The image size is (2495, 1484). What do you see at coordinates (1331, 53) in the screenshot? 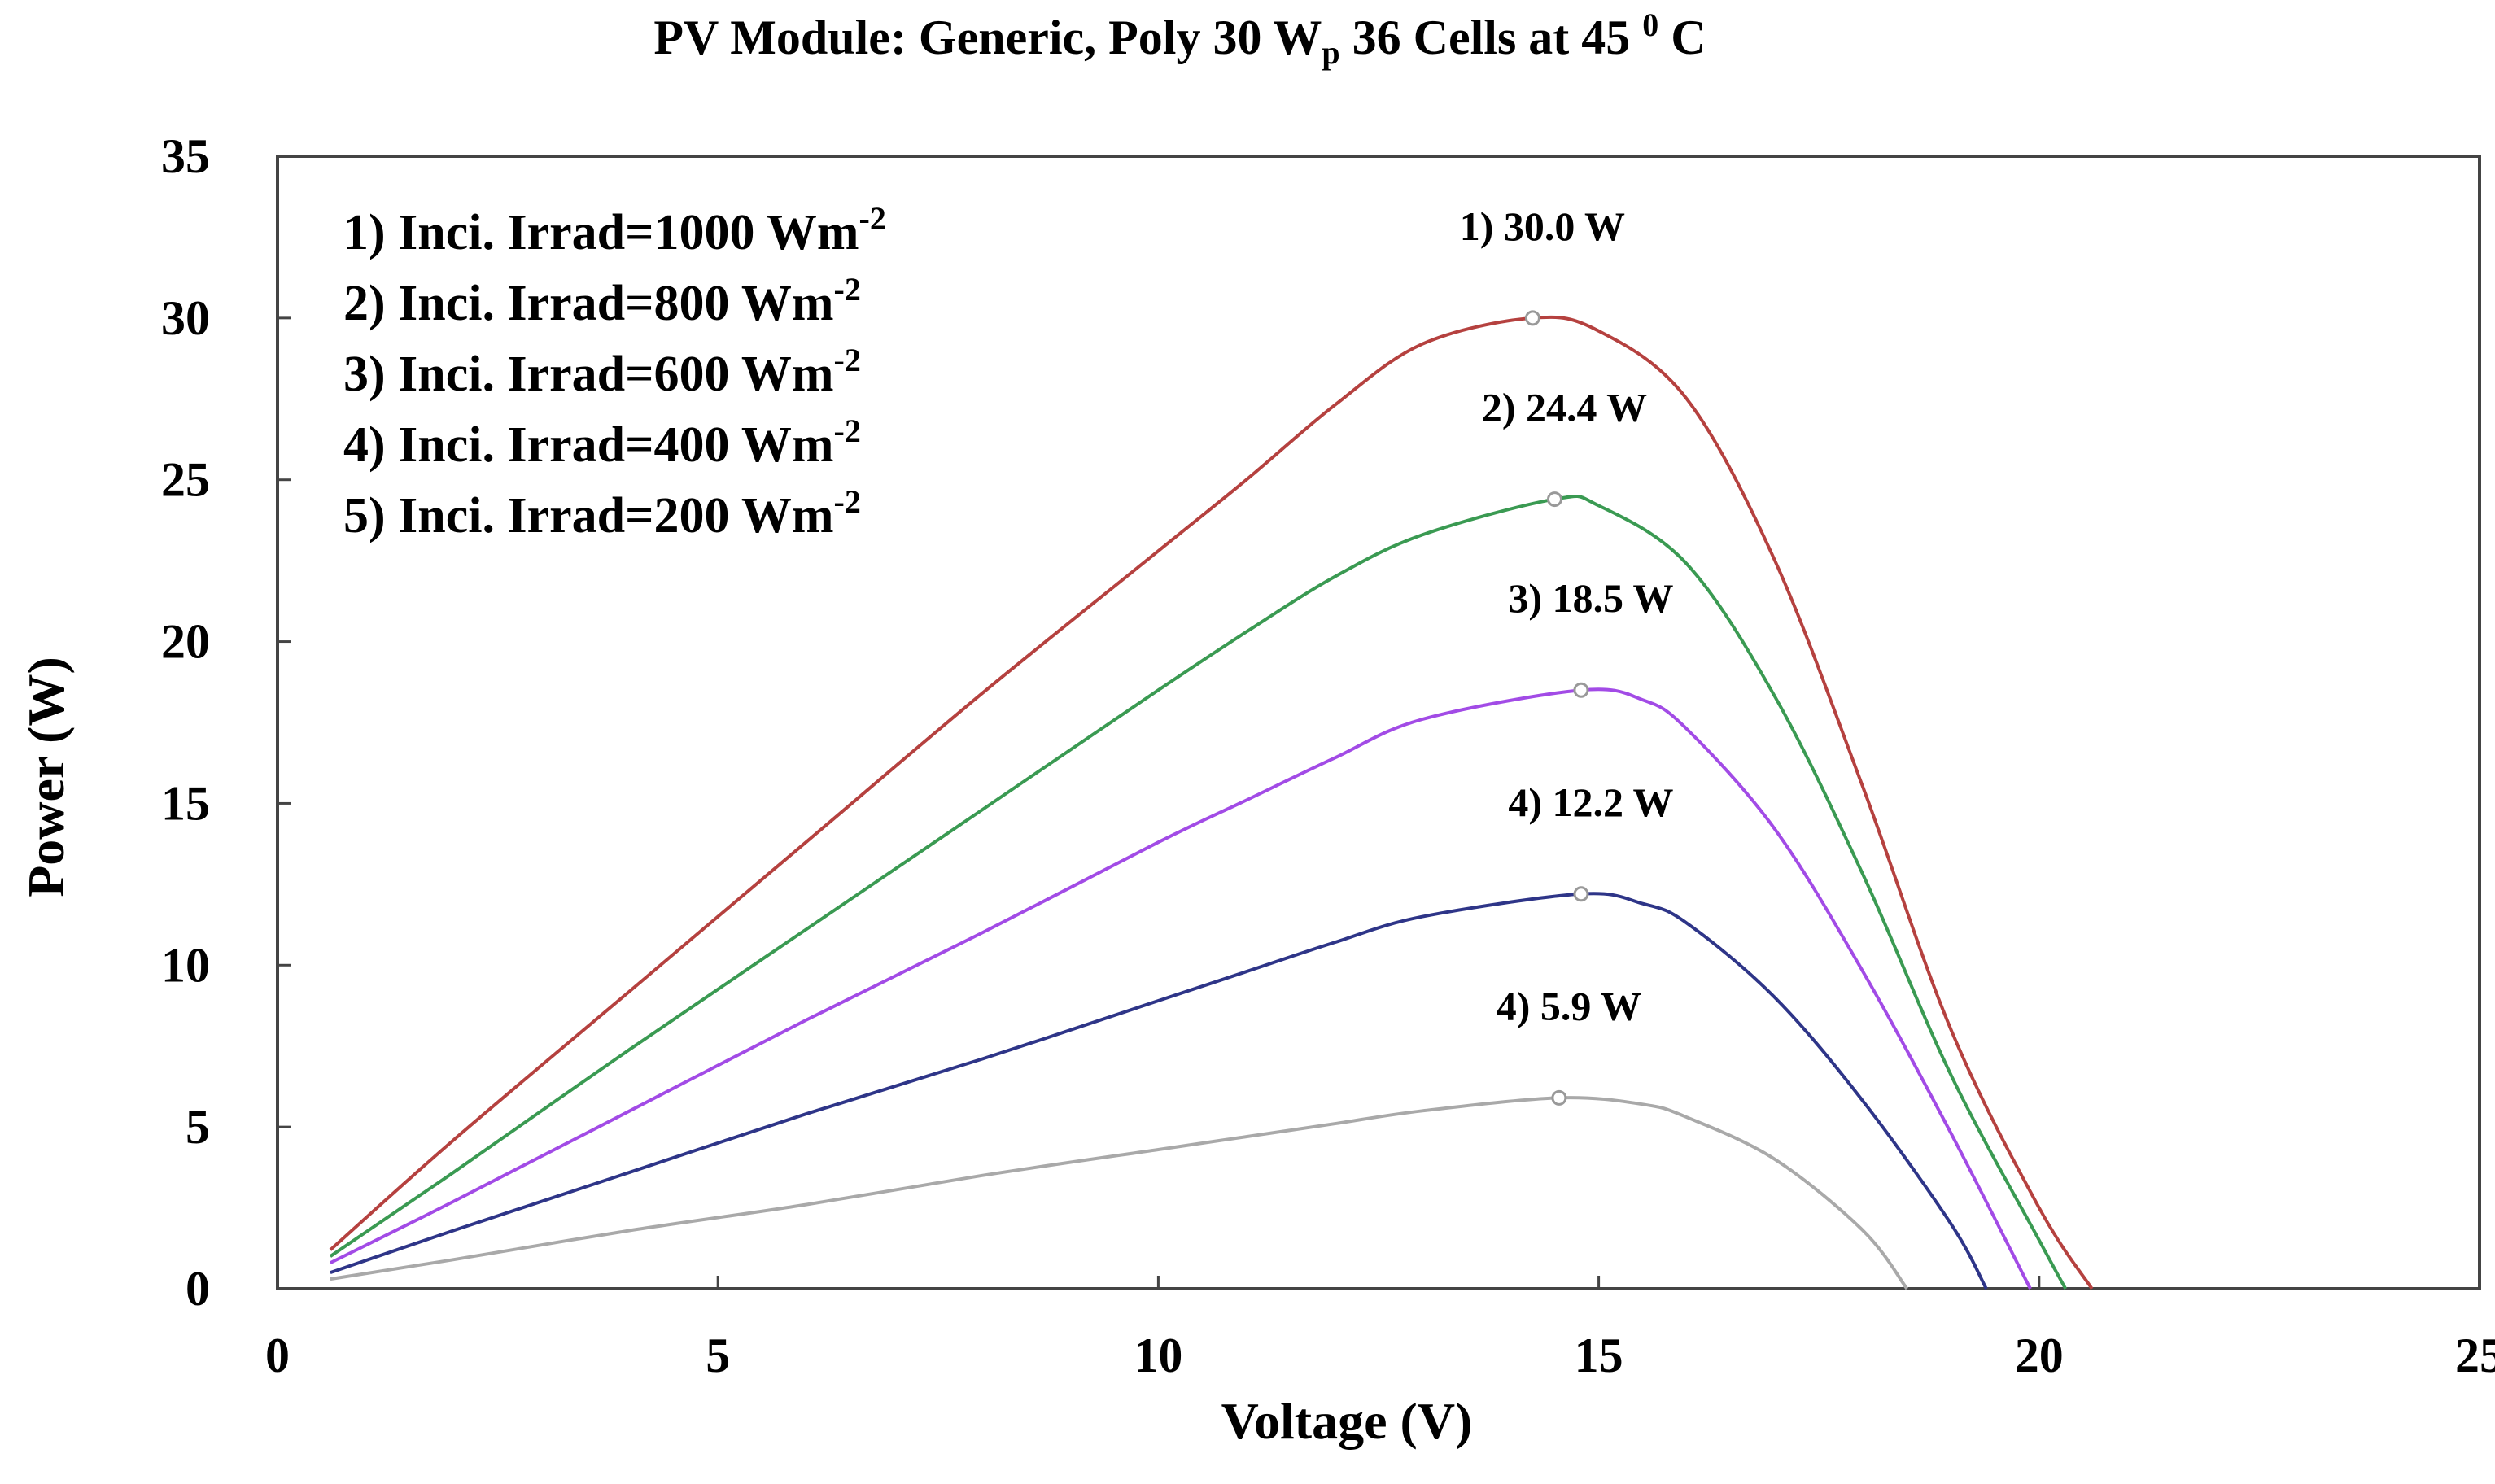
I see `chart-title-subscript: p` at bounding box center [1331, 53].